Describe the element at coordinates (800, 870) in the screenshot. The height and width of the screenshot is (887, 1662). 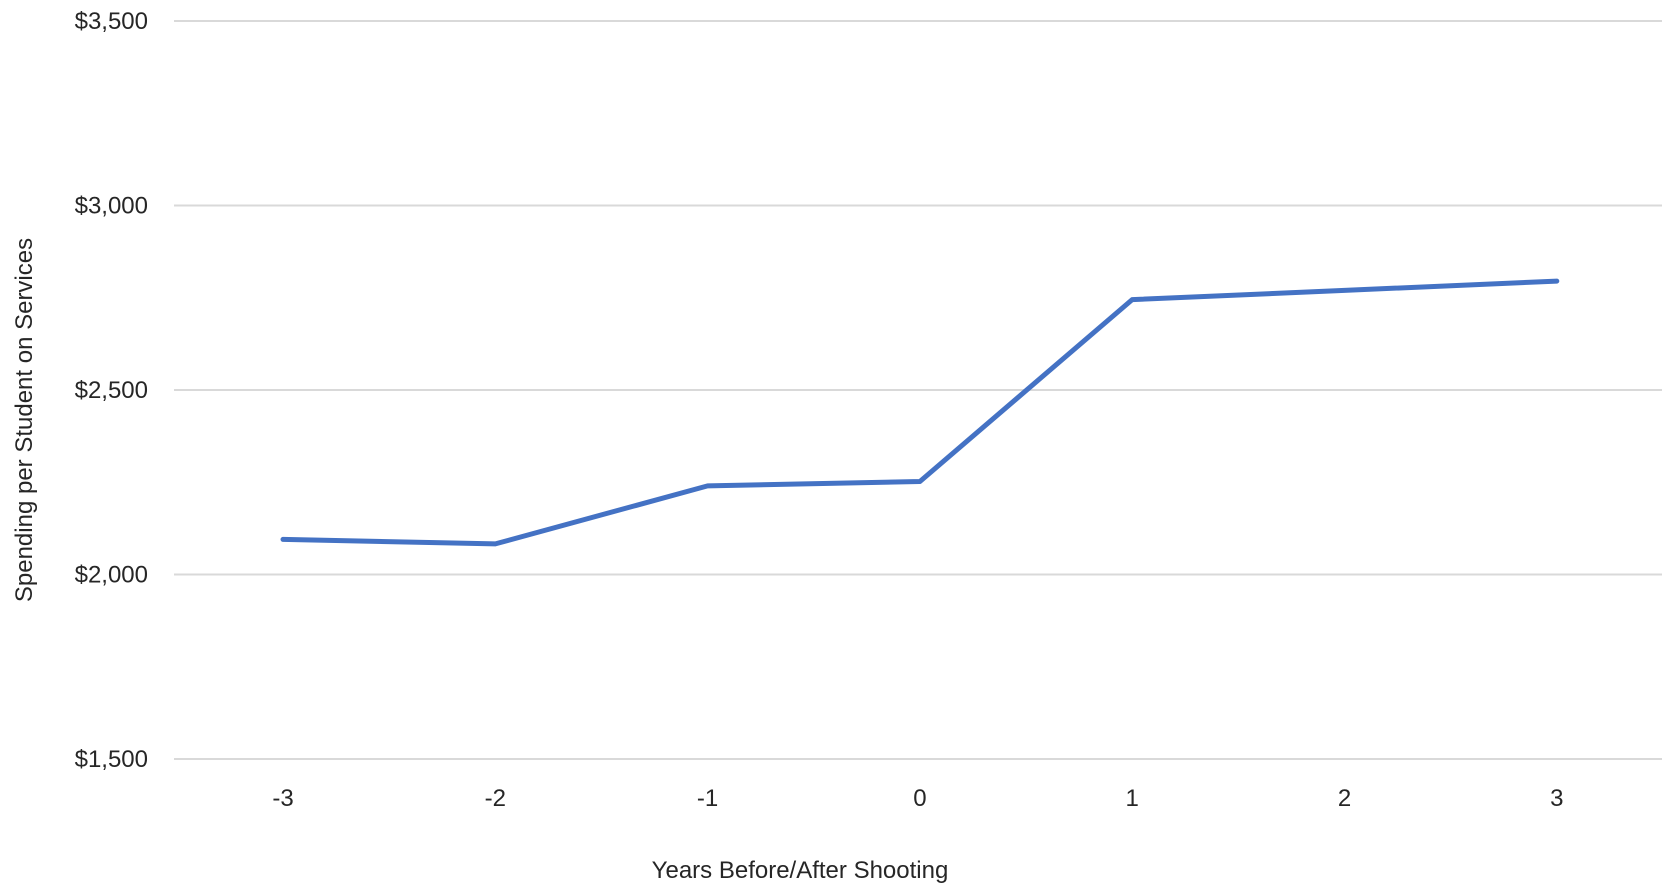
I see `x-axis-title: Years Before/After Shooting` at that location.